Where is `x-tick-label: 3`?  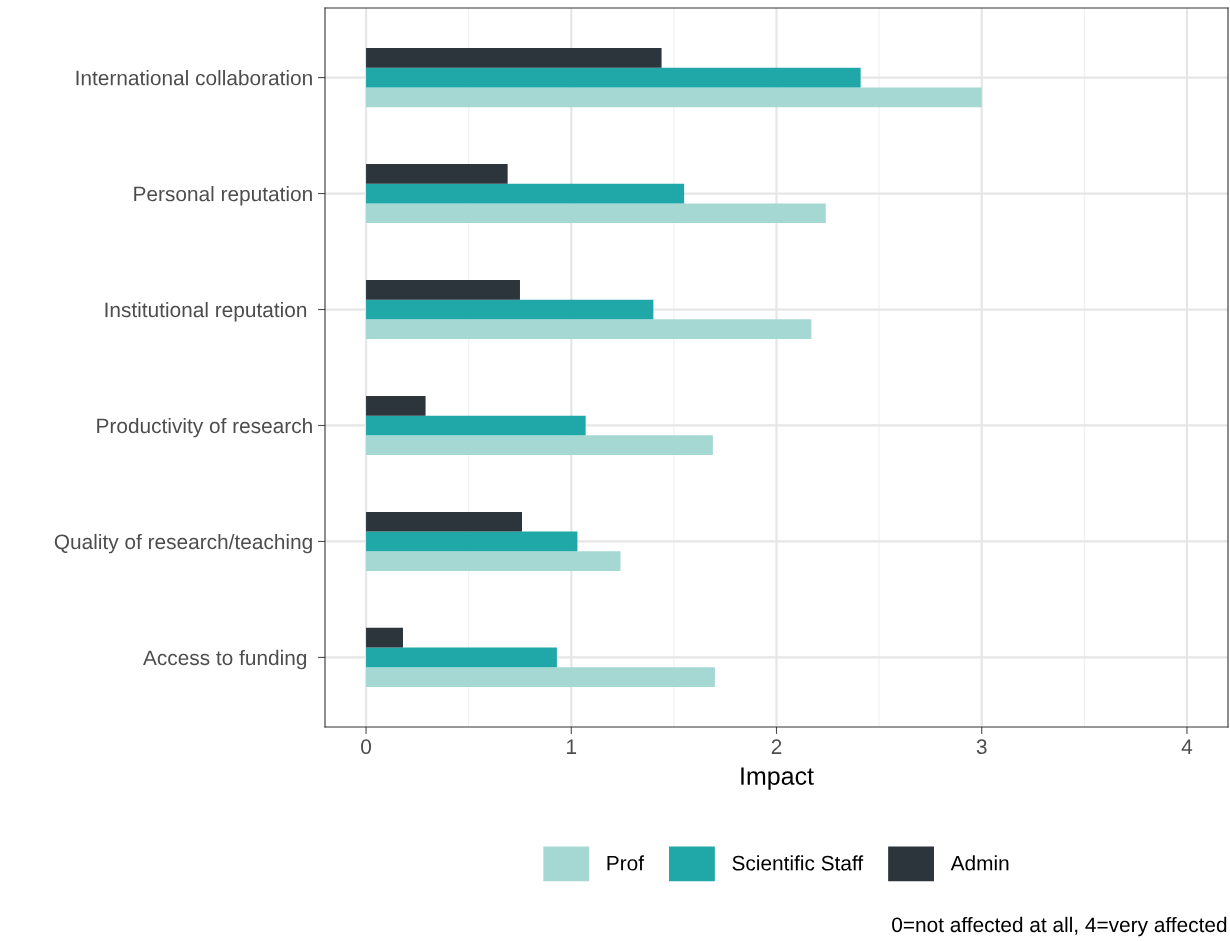
x-tick-label: 3 is located at coordinates (981, 747).